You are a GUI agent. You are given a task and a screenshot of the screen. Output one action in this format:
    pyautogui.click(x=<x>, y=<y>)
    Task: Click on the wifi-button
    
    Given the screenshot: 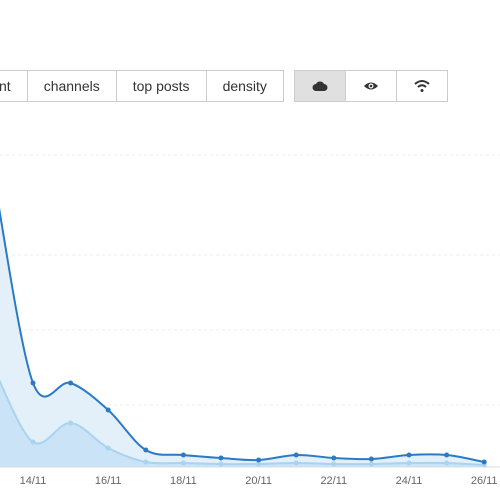 What is the action you would take?
    pyautogui.click(x=422, y=86)
    